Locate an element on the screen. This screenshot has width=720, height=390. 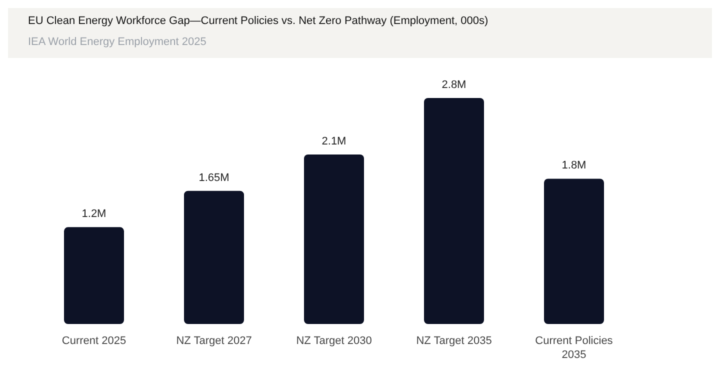
data-label: 1.2M is located at coordinates (94, 214).